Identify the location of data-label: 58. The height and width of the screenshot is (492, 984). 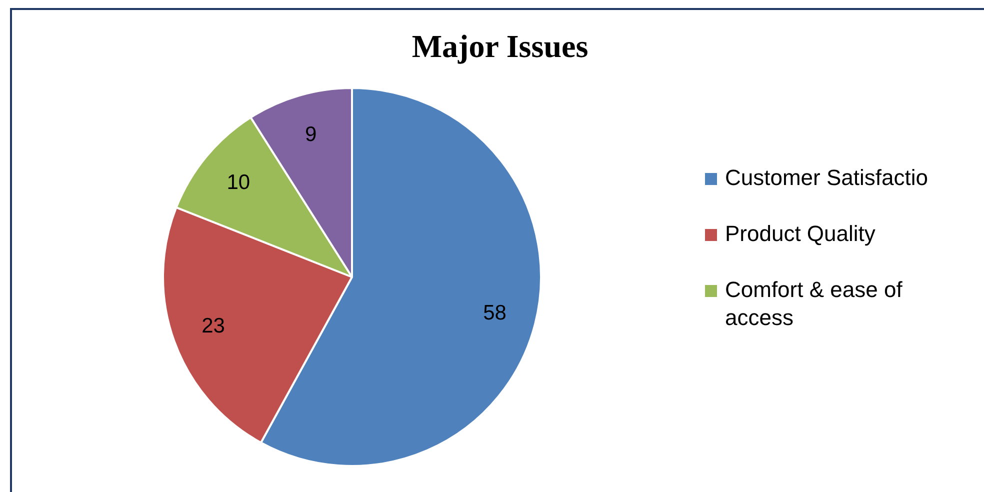
(494, 312).